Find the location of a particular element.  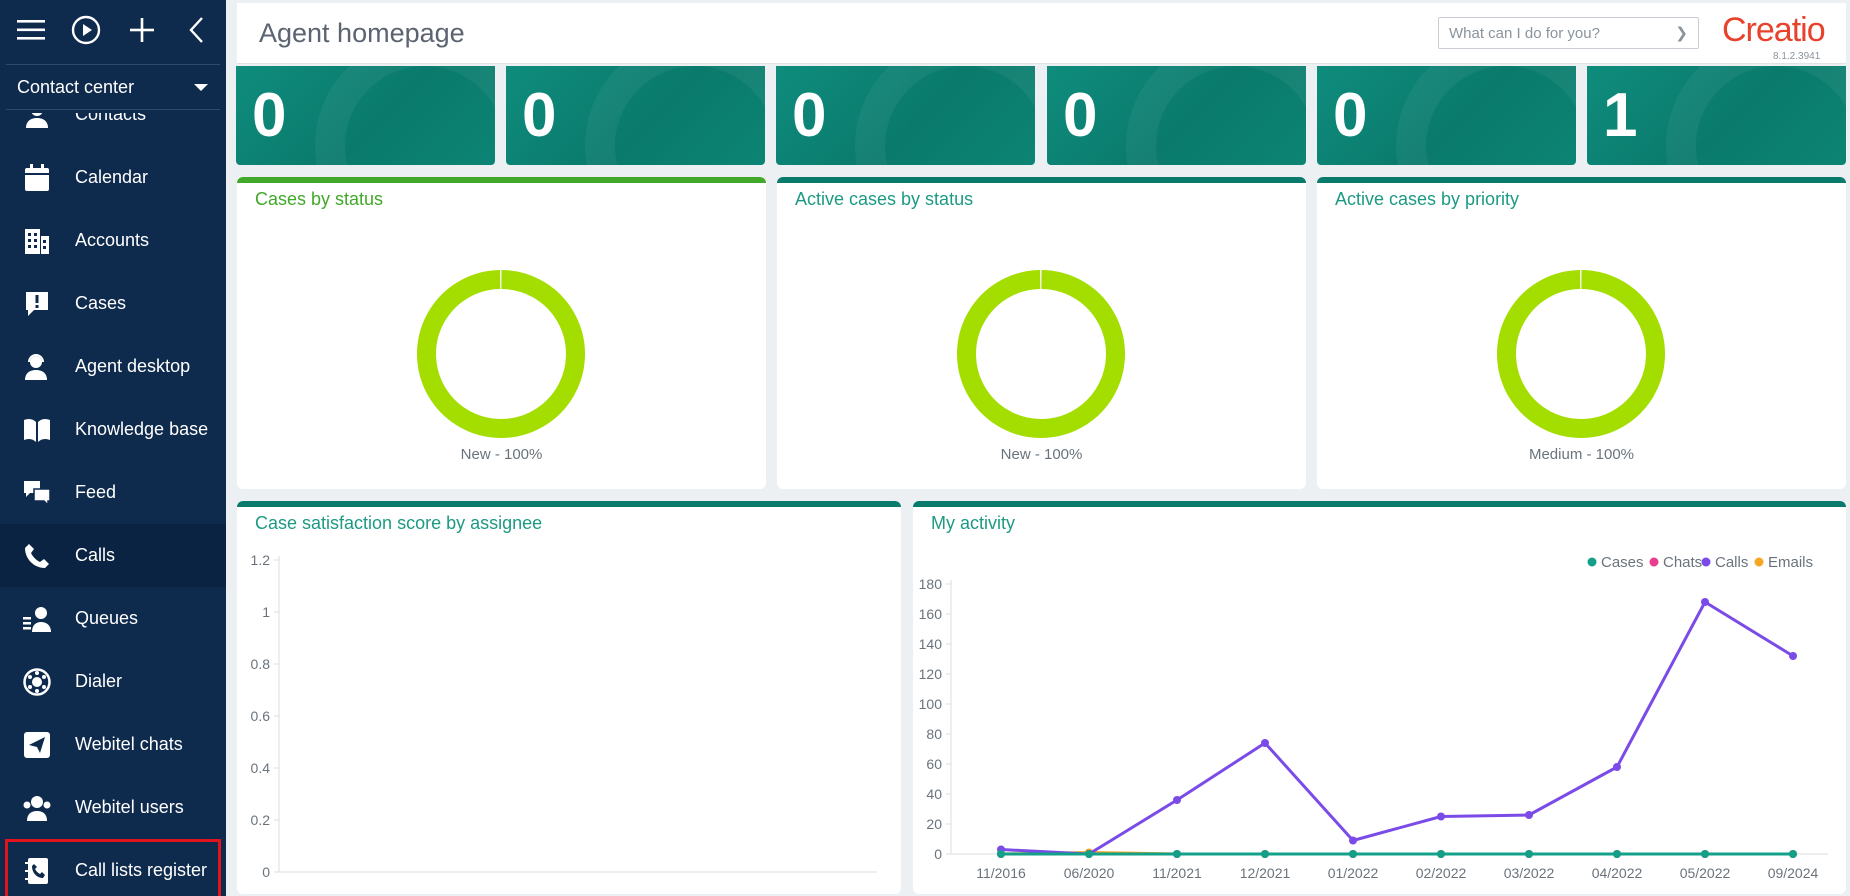

add-plus-icon is located at coordinates (142, 30).